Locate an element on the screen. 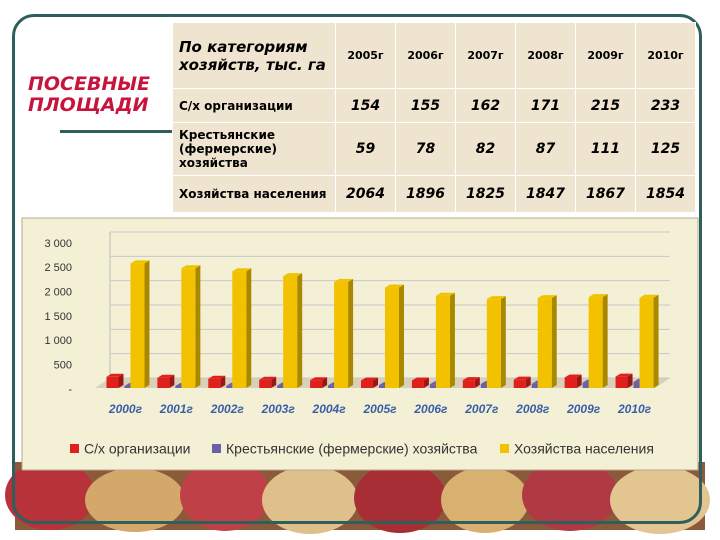  table-cell: 125 is located at coordinates (665, 149).